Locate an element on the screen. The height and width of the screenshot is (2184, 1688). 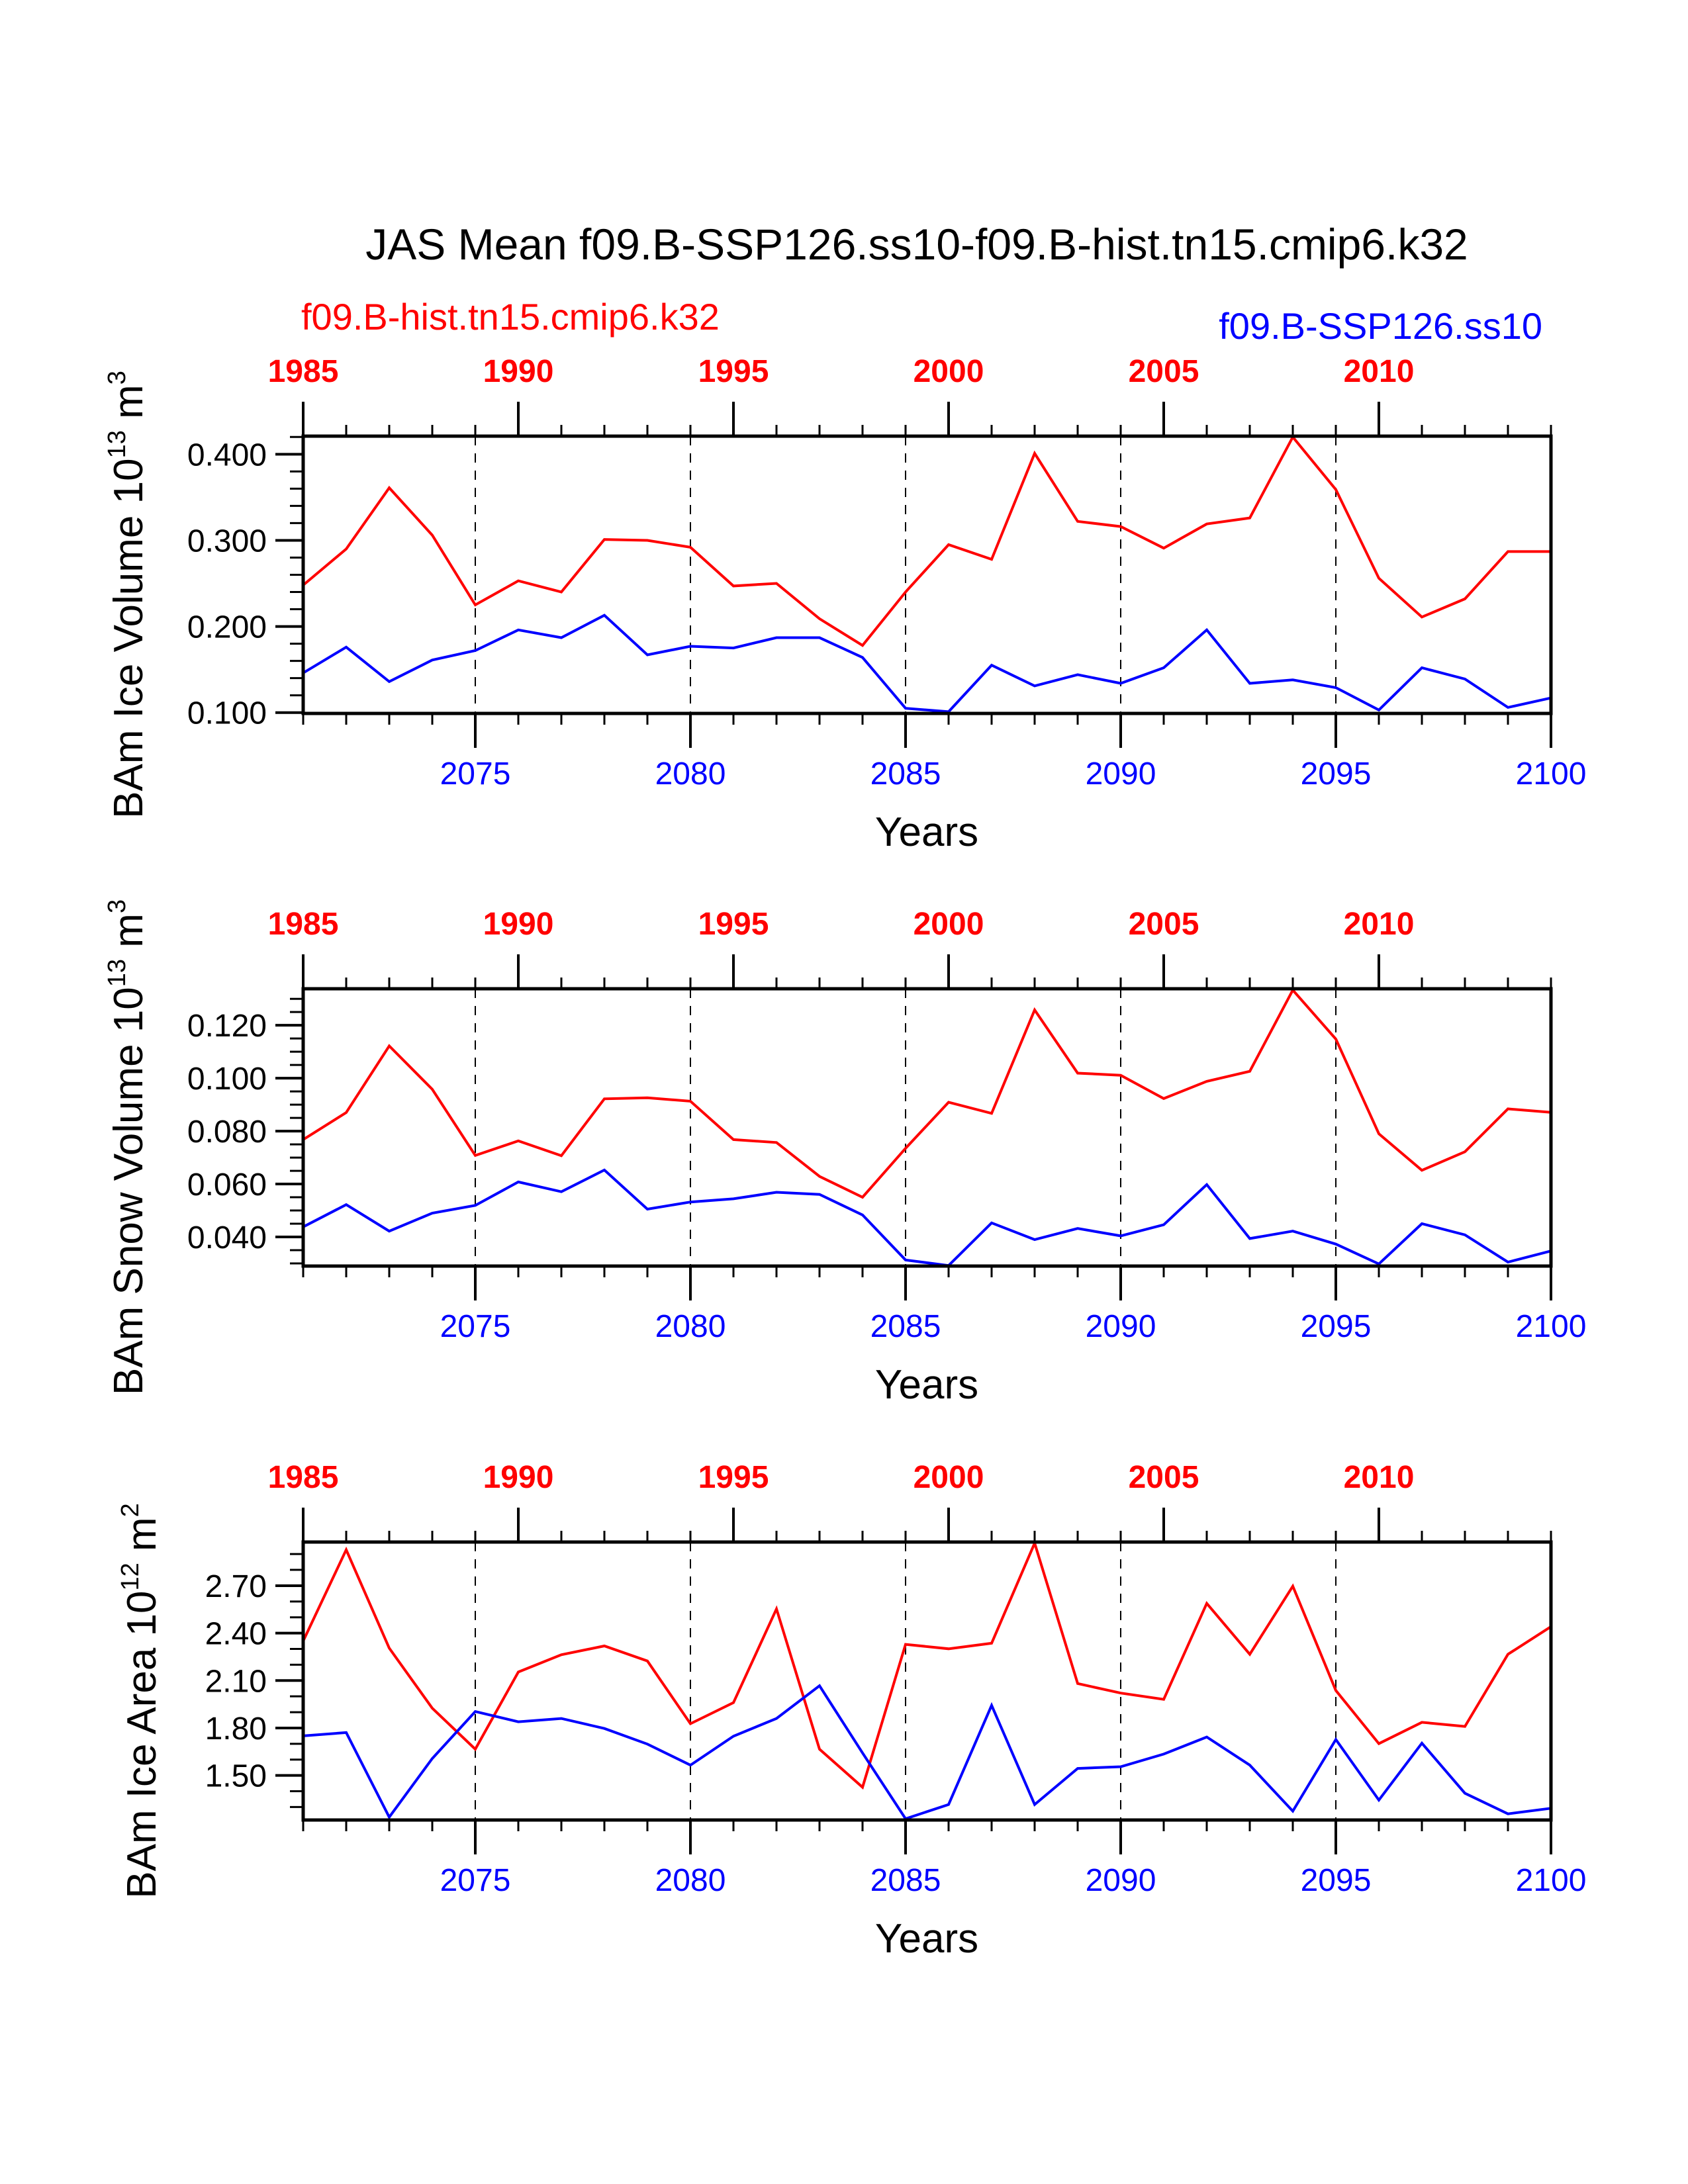
y-axis-label-text: BAm Snow Volume 10 is located at coordinates (129, 1191).